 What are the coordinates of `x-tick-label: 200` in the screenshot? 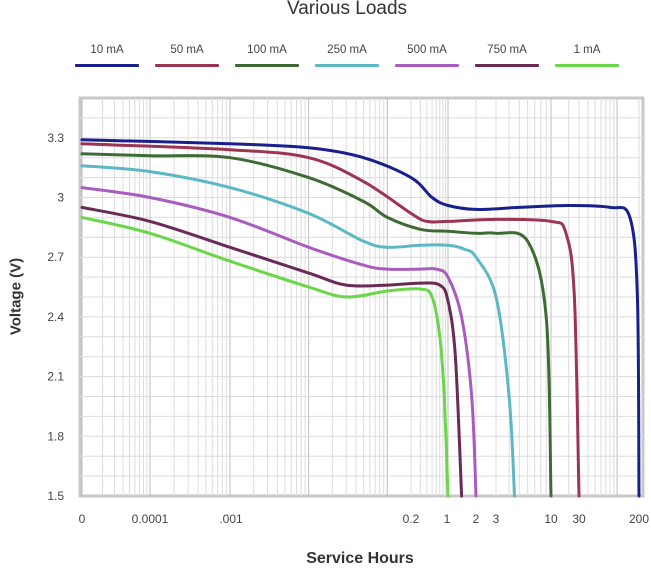 It's located at (639, 519).